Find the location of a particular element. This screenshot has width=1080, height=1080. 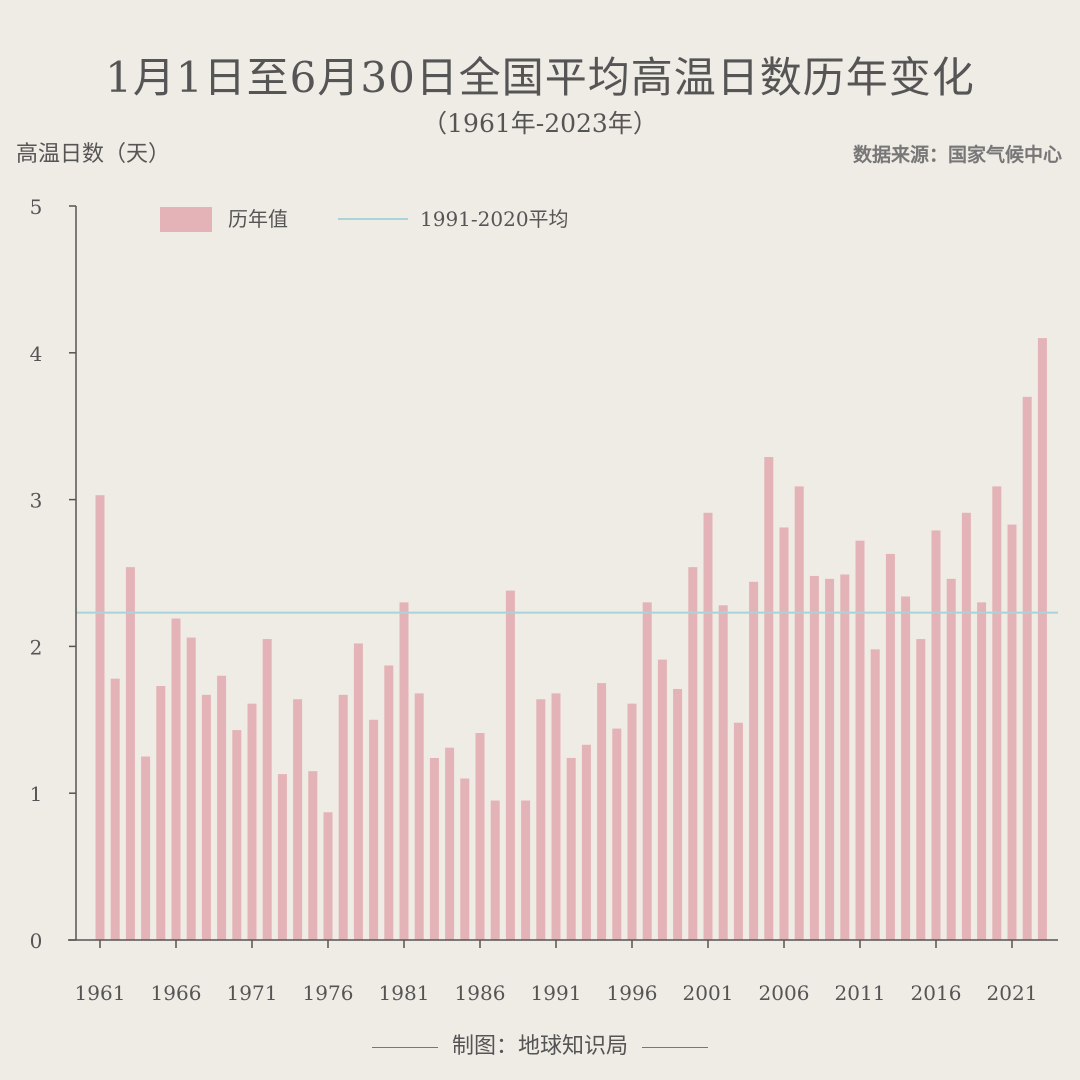

bar-2021 is located at coordinates (1012, 732).